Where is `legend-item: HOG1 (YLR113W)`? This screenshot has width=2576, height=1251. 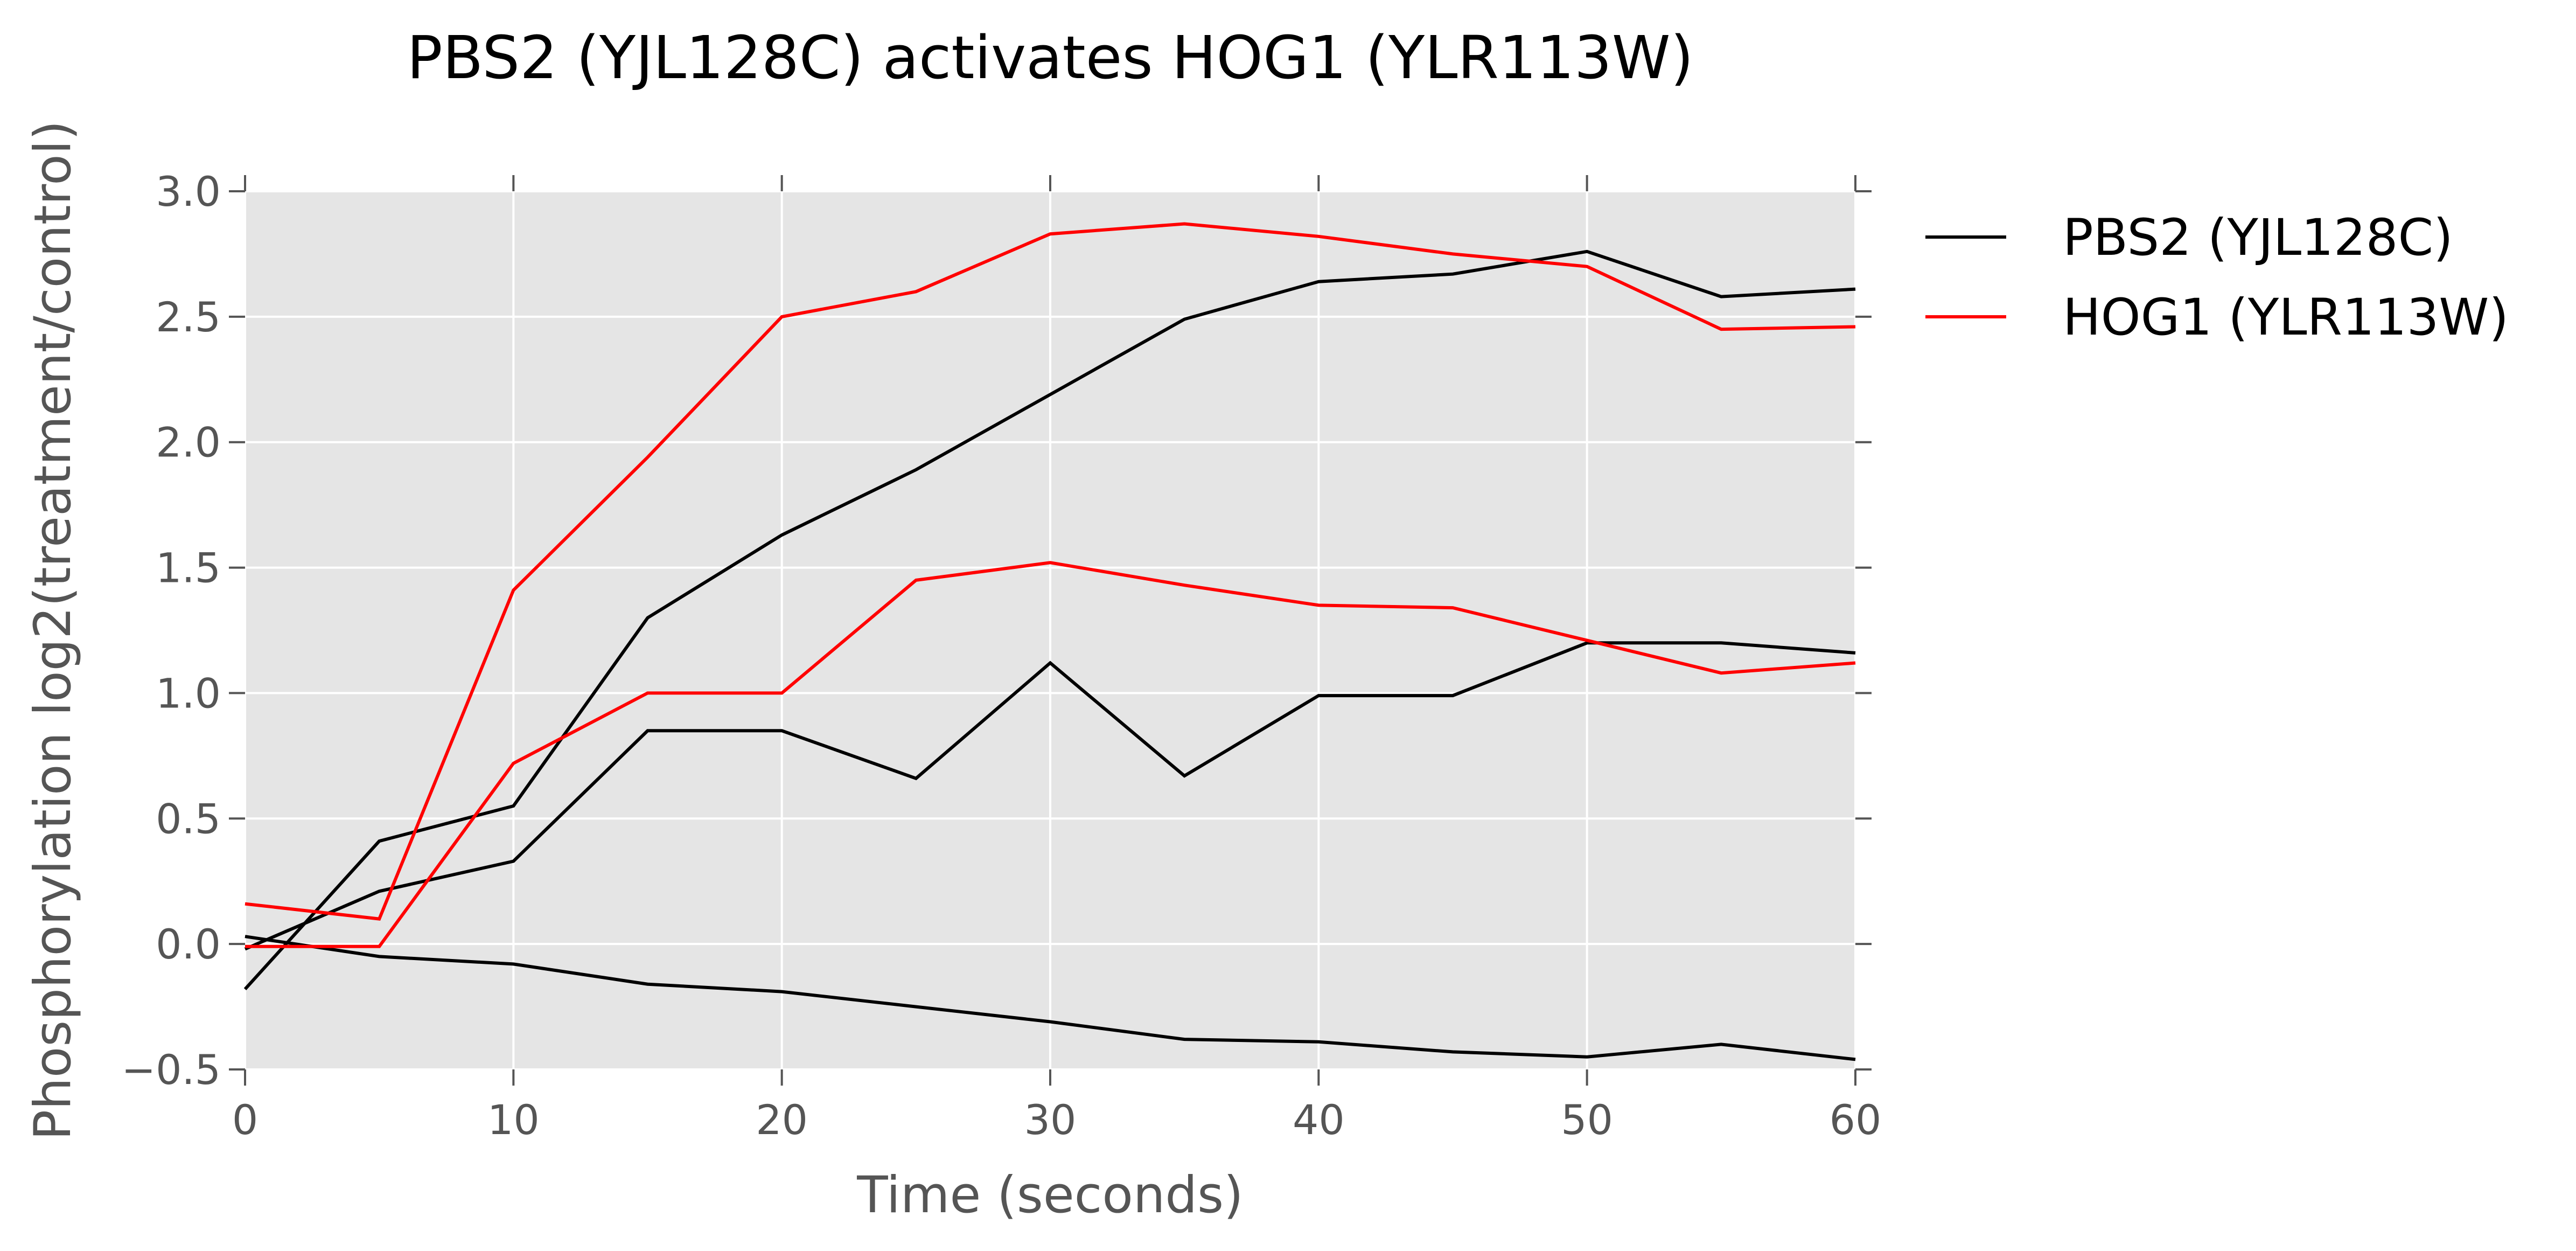
legend-item: HOG1 (YLR113W) is located at coordinates (2217, 317).